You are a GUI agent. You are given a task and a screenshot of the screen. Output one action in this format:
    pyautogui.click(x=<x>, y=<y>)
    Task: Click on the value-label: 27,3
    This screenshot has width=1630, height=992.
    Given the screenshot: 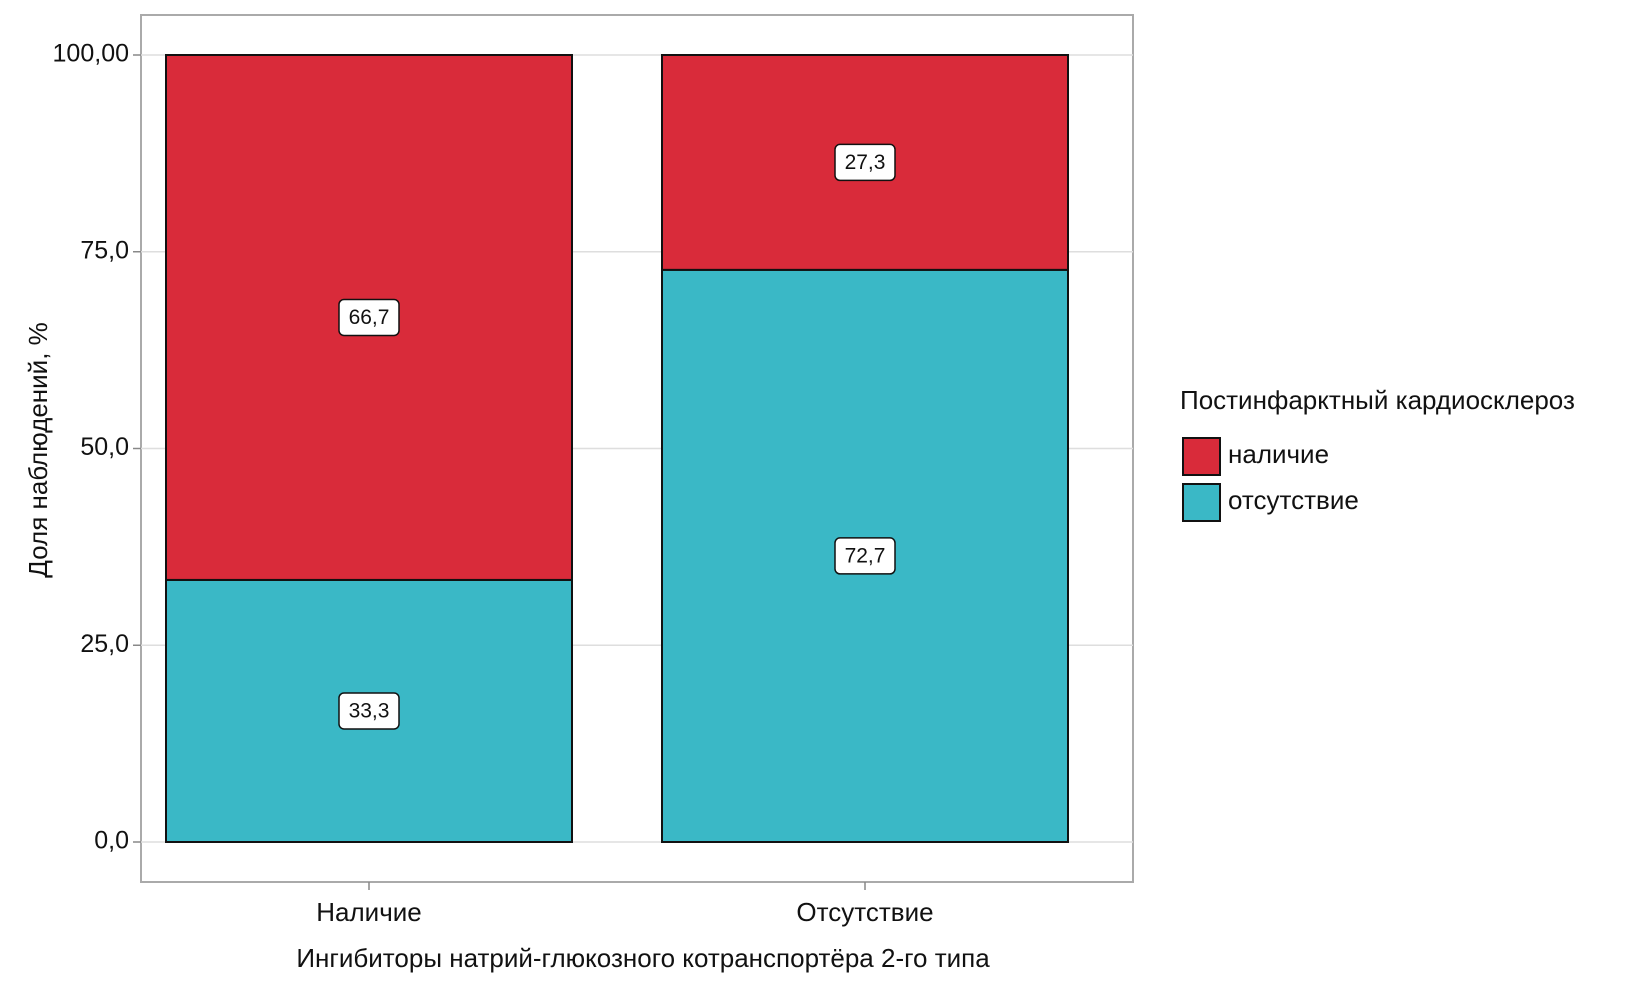 What is the action you would take?
    pyautogui.click(x=865, y=162)
    